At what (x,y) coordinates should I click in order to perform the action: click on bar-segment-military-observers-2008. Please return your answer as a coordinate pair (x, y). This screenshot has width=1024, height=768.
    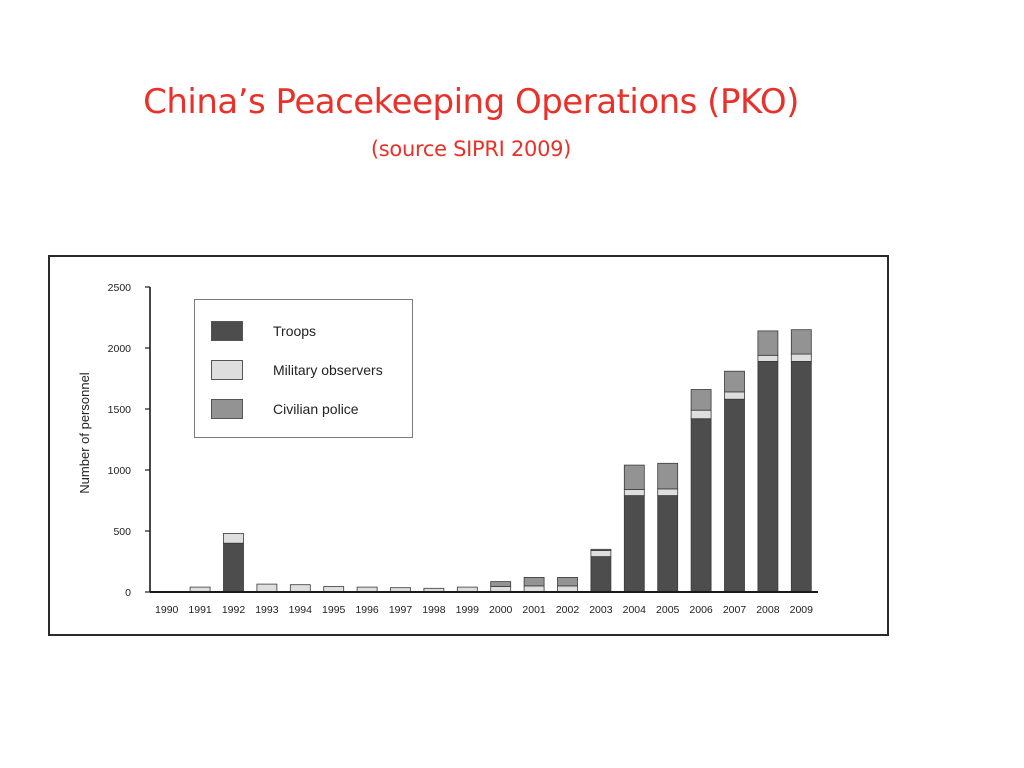
    Looking at the image, I should click on (768, 358).